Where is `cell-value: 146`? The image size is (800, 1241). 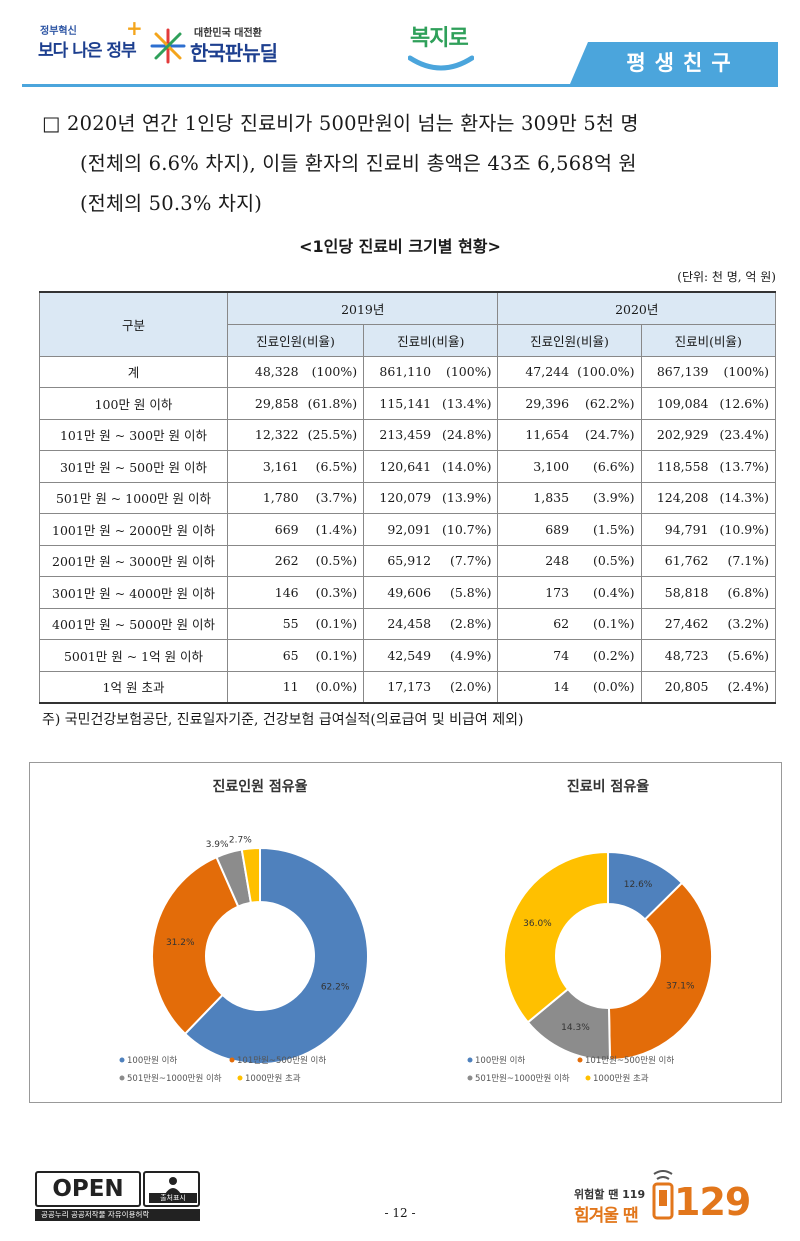 cell-value: 146 is located at coordinates (266, 592).